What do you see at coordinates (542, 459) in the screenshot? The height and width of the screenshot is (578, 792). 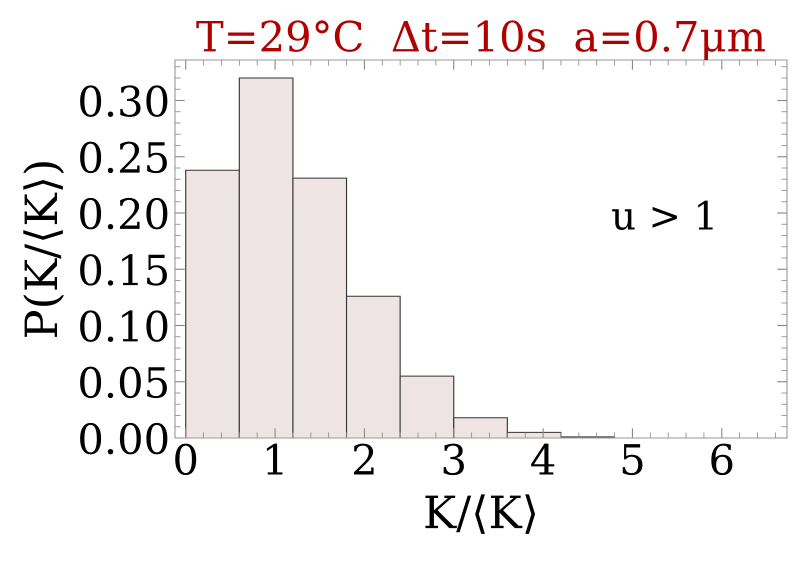 I see `x-tick-label: 4` at bounding box center [542, 459].